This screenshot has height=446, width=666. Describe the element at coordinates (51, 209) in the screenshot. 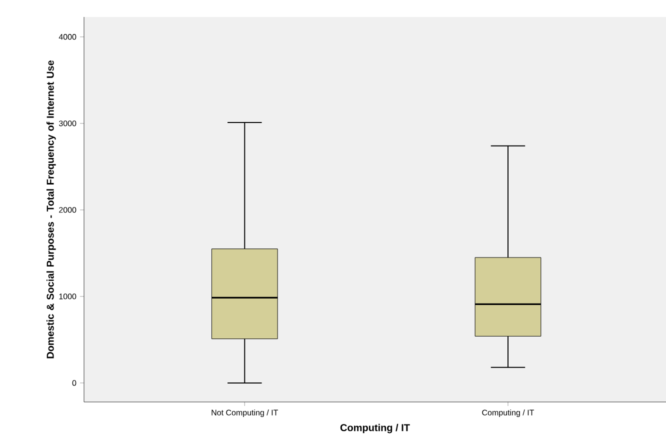

I see `y-axis-title: Domestic & Social Purposes - Total Frequency of Internet Use` at that location.